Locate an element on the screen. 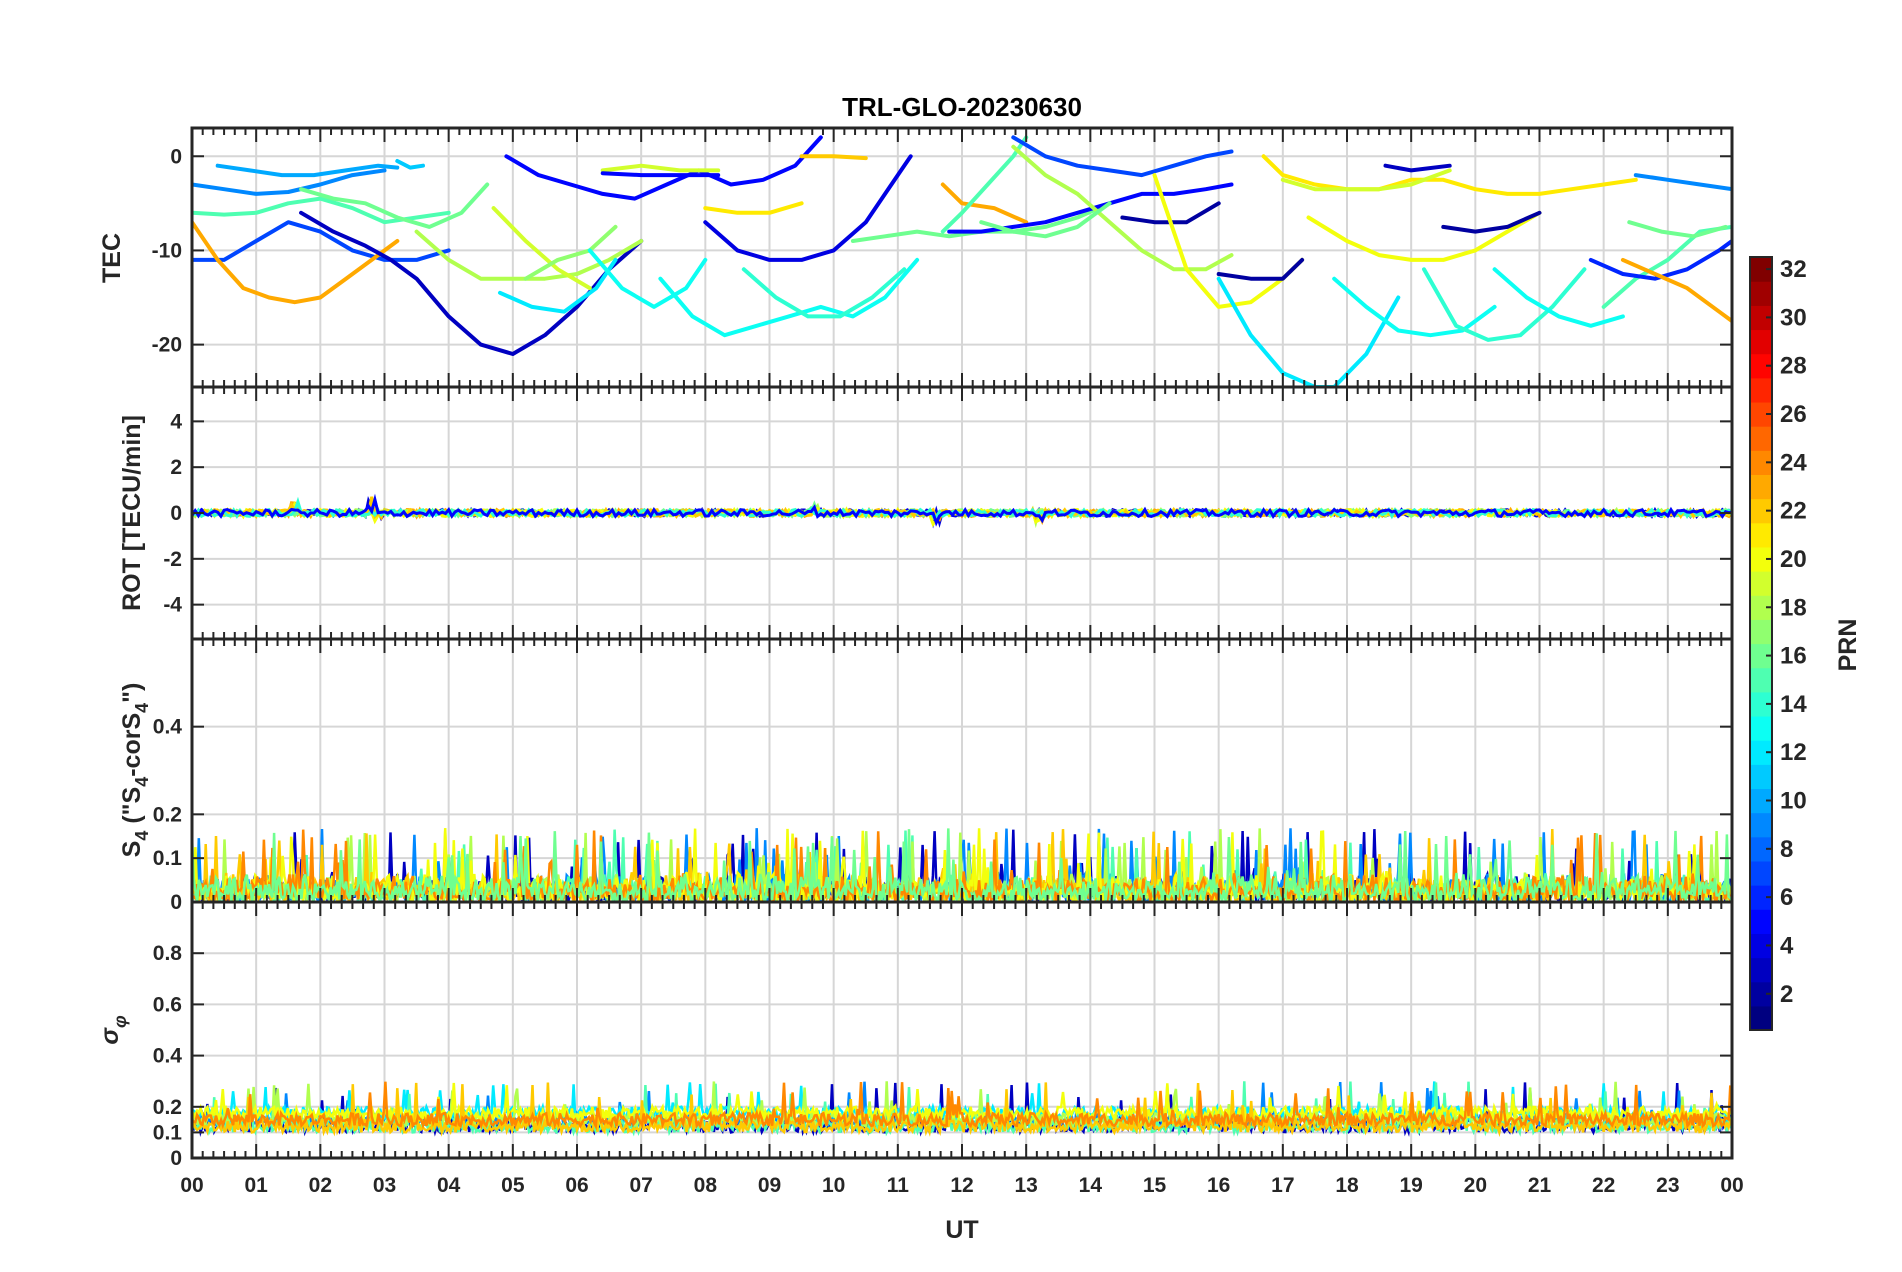  x-tick-label: 03 is located at coordinates (384, 1185).